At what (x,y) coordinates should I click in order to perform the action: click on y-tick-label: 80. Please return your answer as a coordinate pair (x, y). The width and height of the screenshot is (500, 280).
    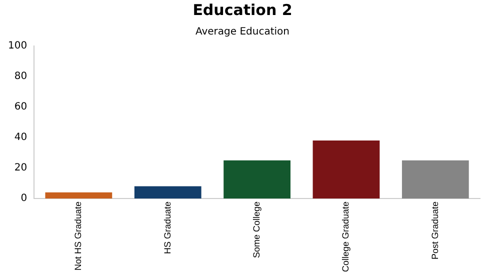
    Looking at the image, I should click on (21, 76).